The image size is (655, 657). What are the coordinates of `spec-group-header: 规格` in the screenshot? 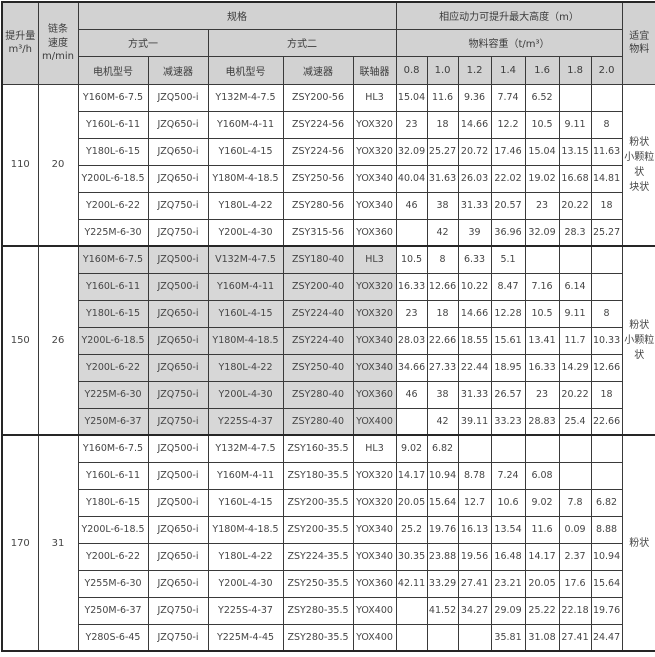 It's located at (237, 15).